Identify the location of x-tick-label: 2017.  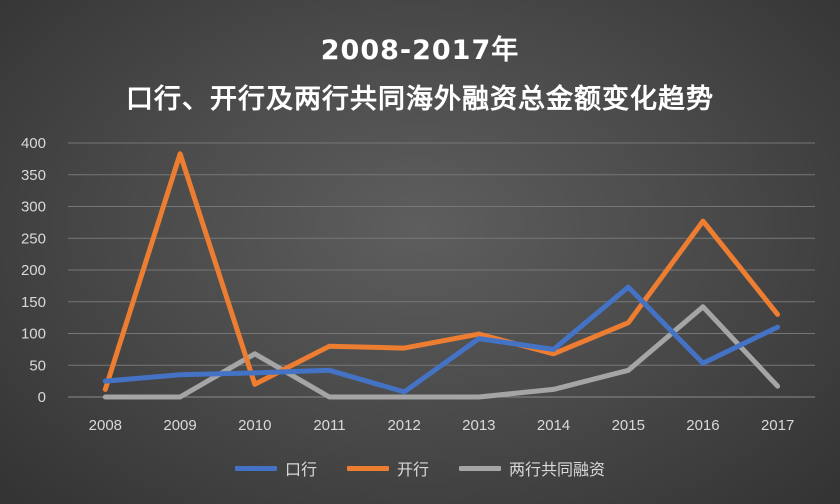
(777, 425).